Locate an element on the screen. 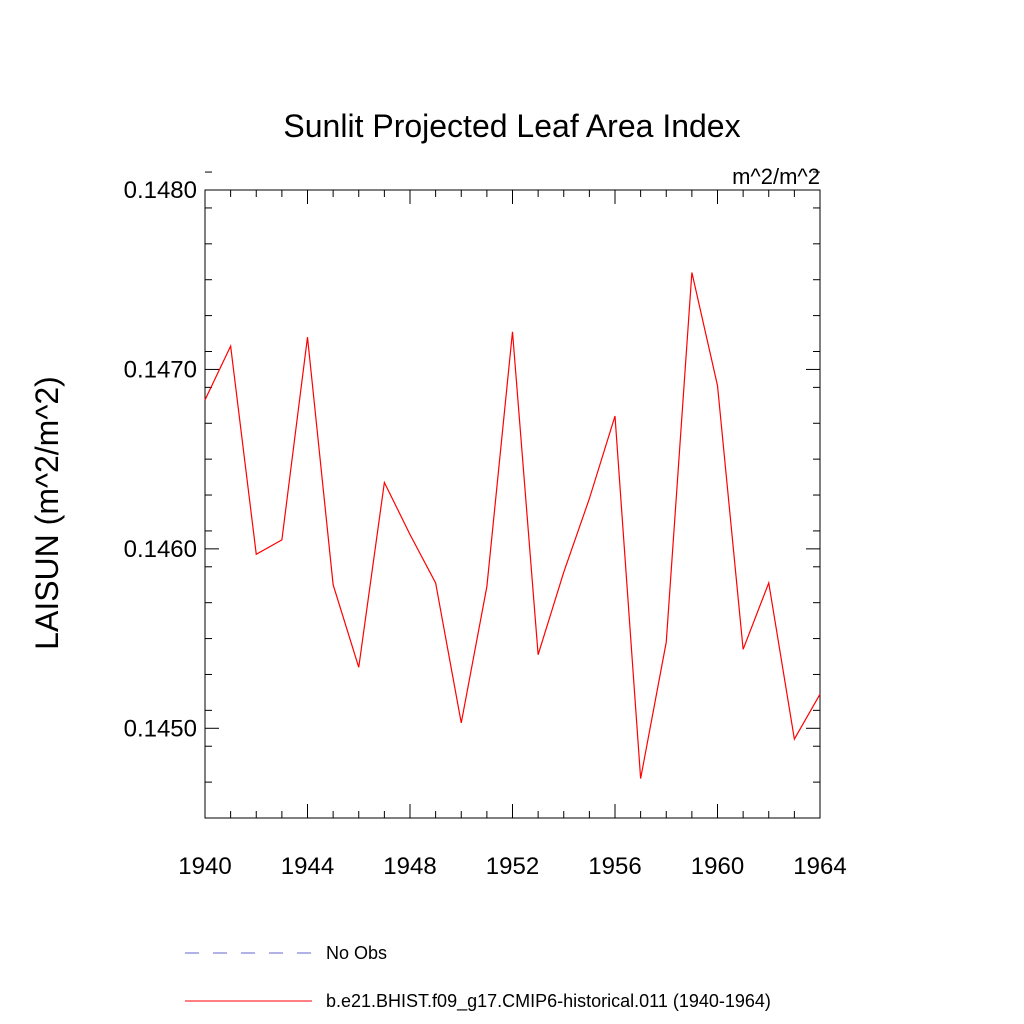 This screenshot has width=1024, height=1024. legend-label: No Obs is located at coordinates (356, 953).